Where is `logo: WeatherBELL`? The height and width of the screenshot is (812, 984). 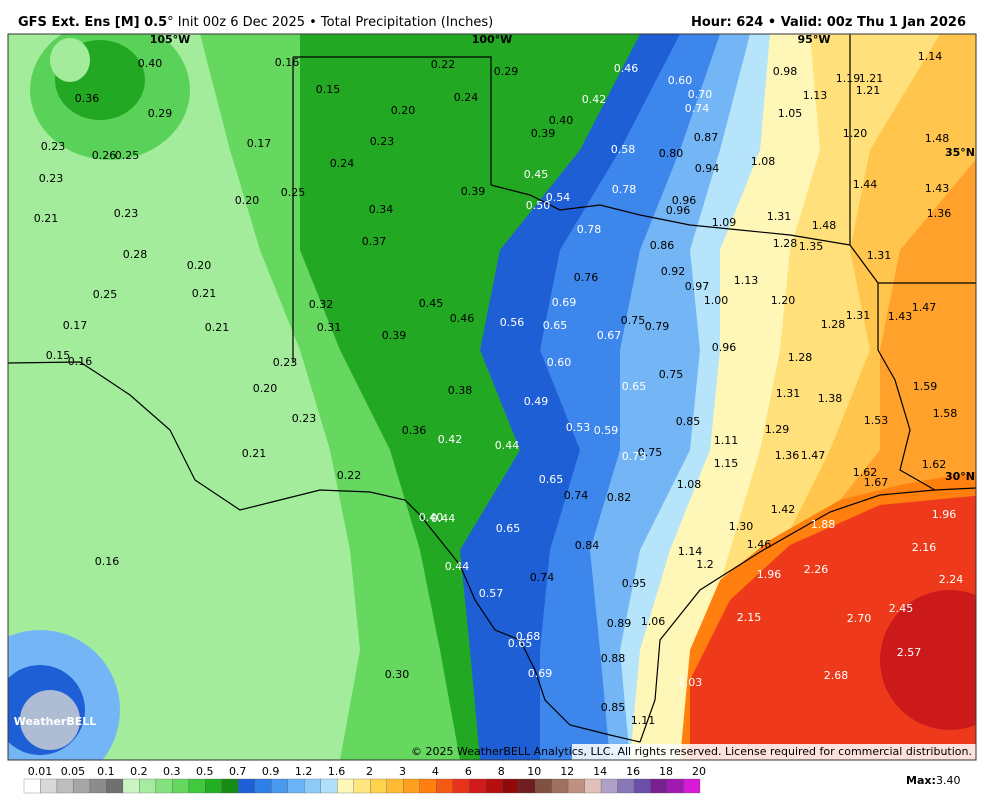 logo: WeatherBELL is located at coordinates (55, 721).